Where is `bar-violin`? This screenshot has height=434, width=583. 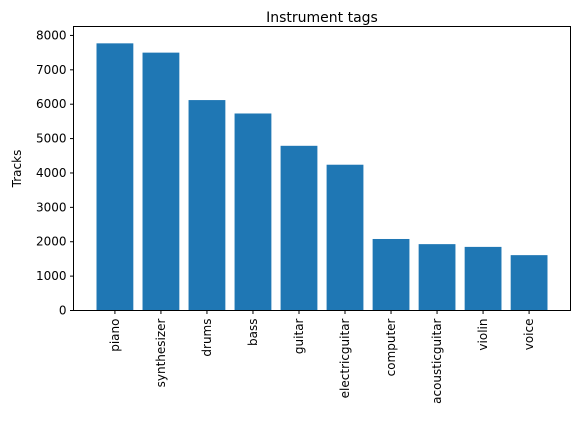
bar-violin is located at coordinates (483, 278).